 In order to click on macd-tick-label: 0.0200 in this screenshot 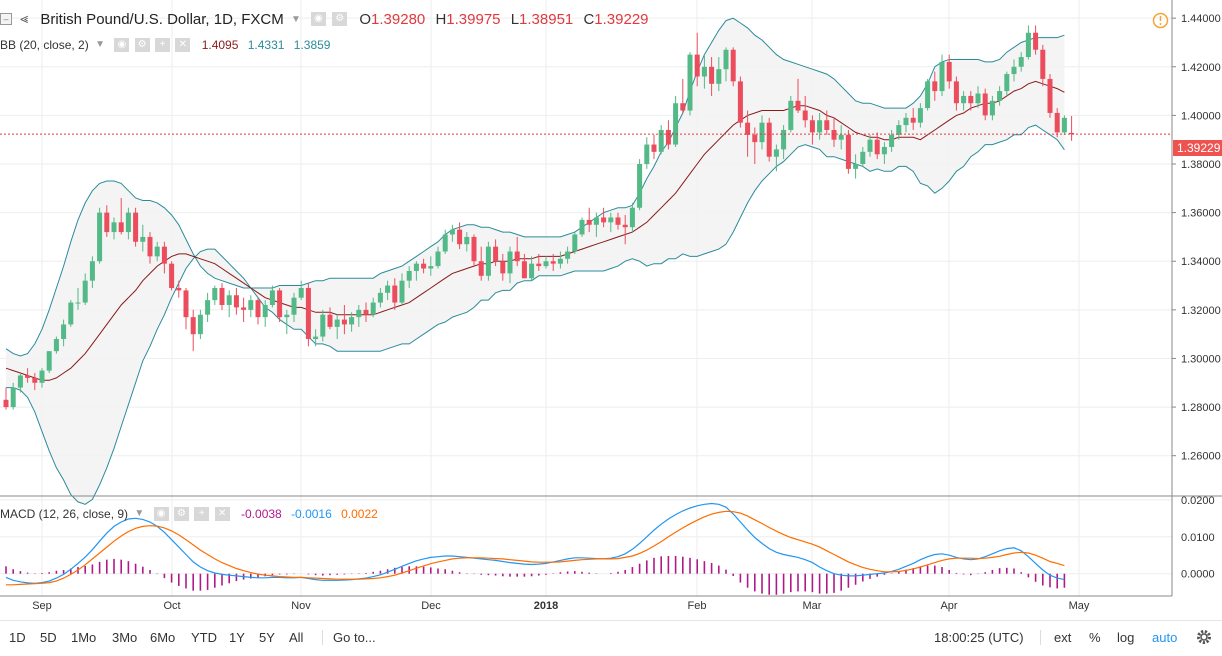, I will do `click(1198, 501)`.